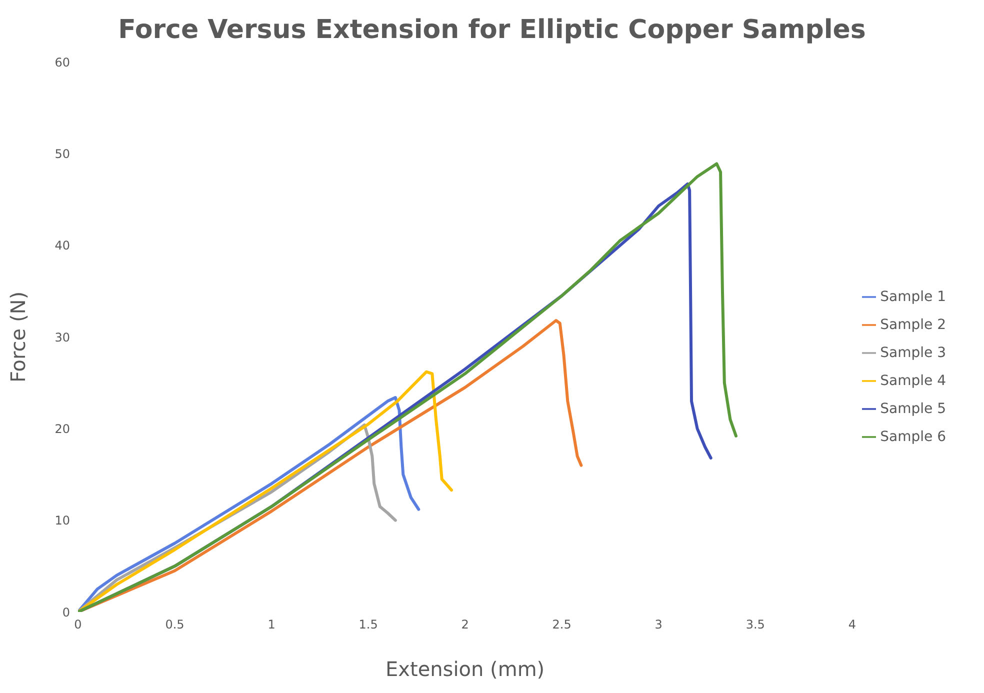 Image resolution: width=984 pixels, height=693 pixels. I want to click on x-axis-title: Extension (mm), so click(465, 669).